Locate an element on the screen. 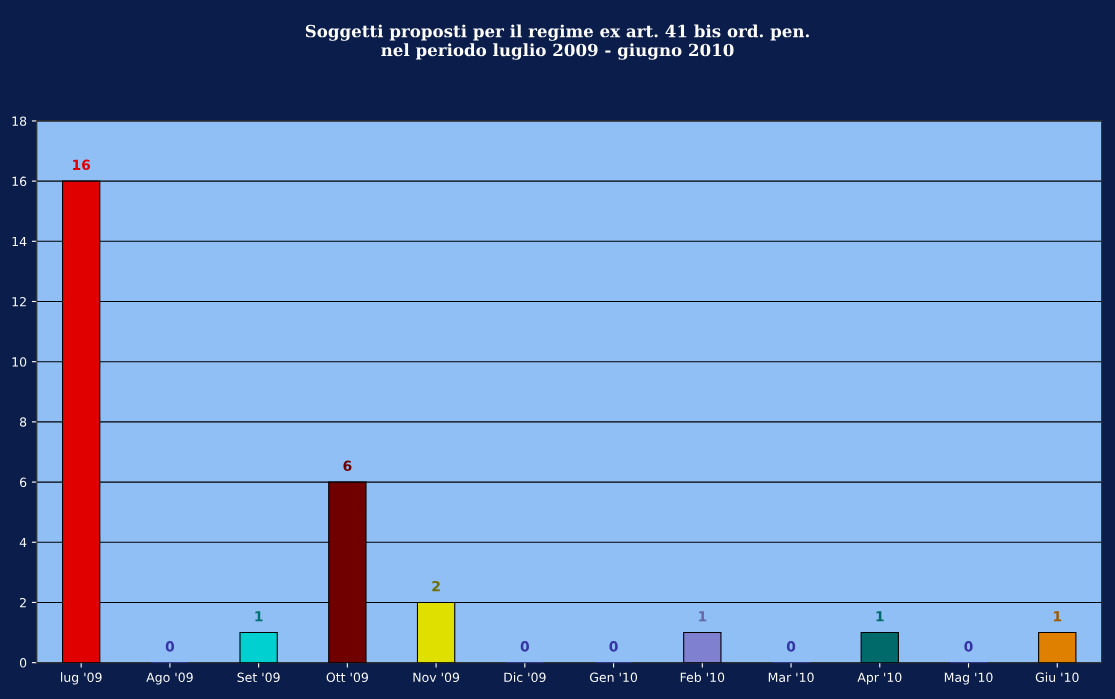  x-tick-label: Set '09 is located at coordinates (258, 677).